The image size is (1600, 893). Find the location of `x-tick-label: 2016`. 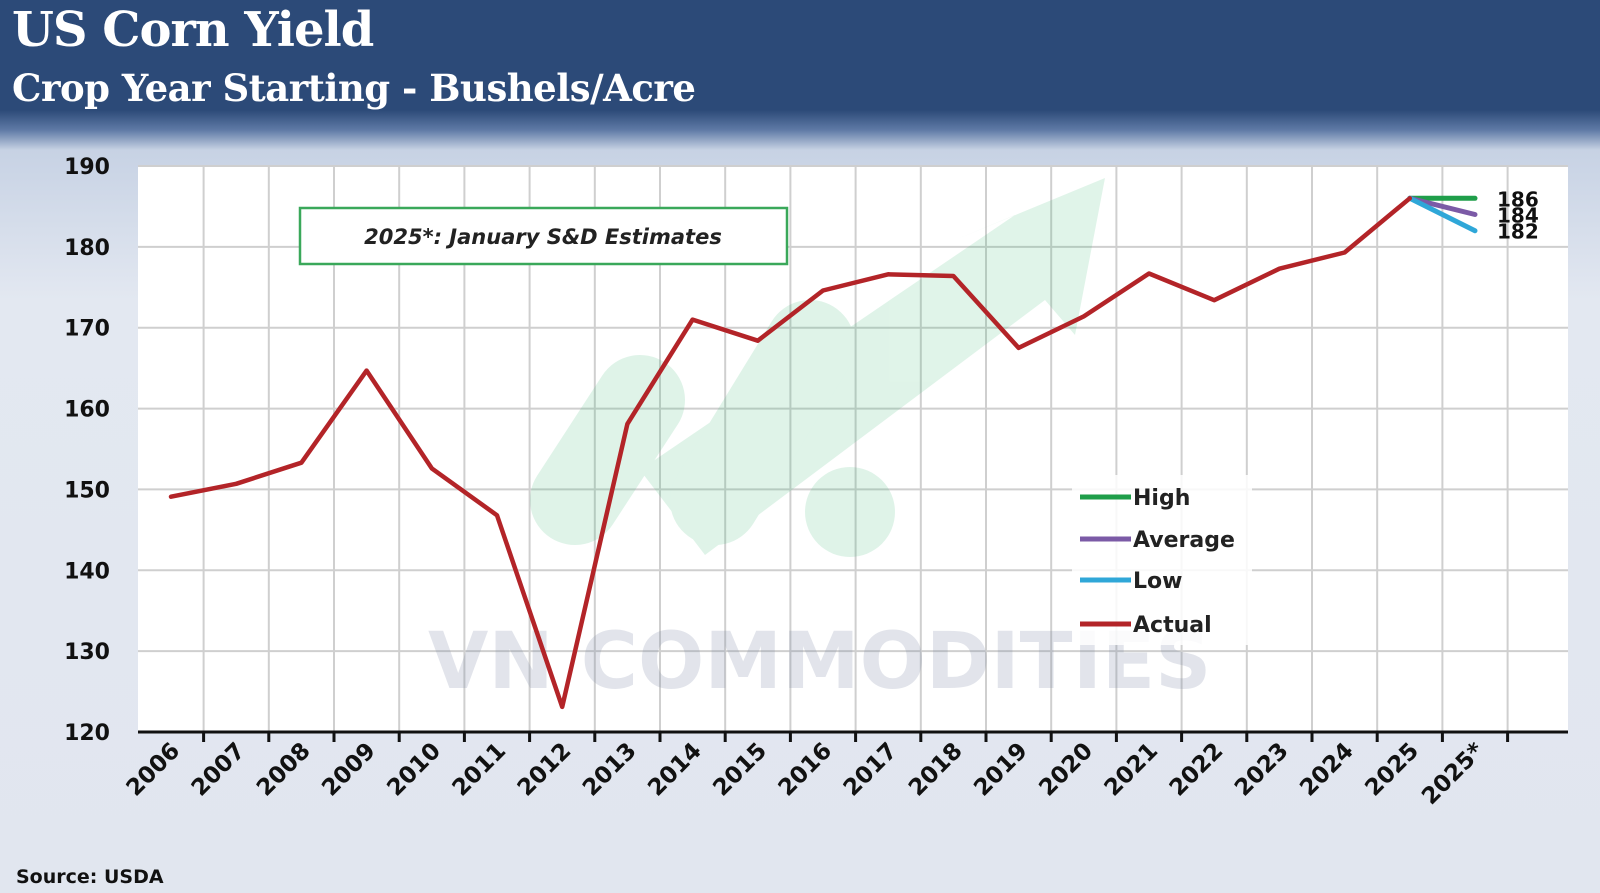

x-tick-label: 2016 is located at coordinates (806, 770).